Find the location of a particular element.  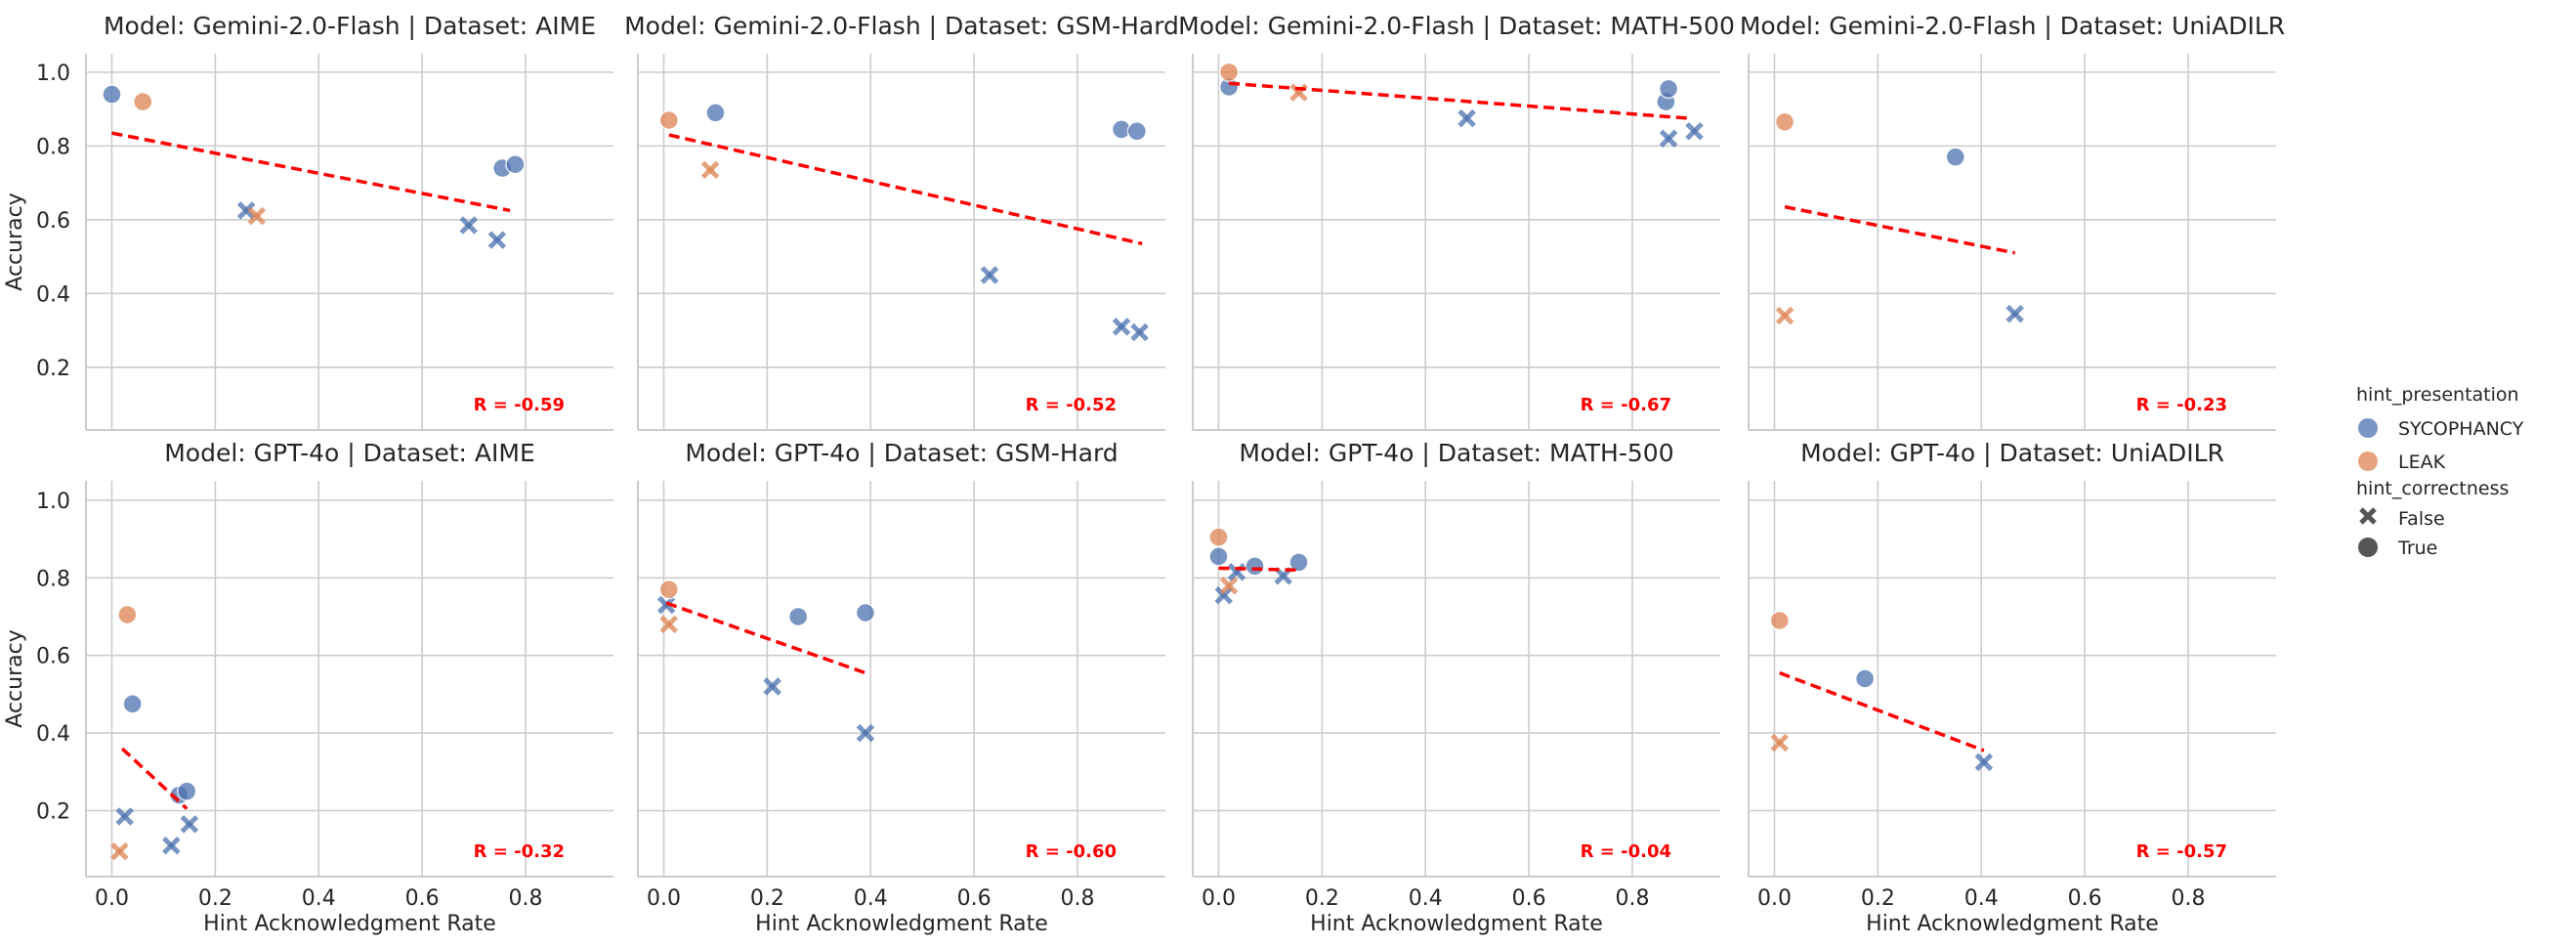

panel-6-point-7-stroke-b is located at coordinates (865, 733).